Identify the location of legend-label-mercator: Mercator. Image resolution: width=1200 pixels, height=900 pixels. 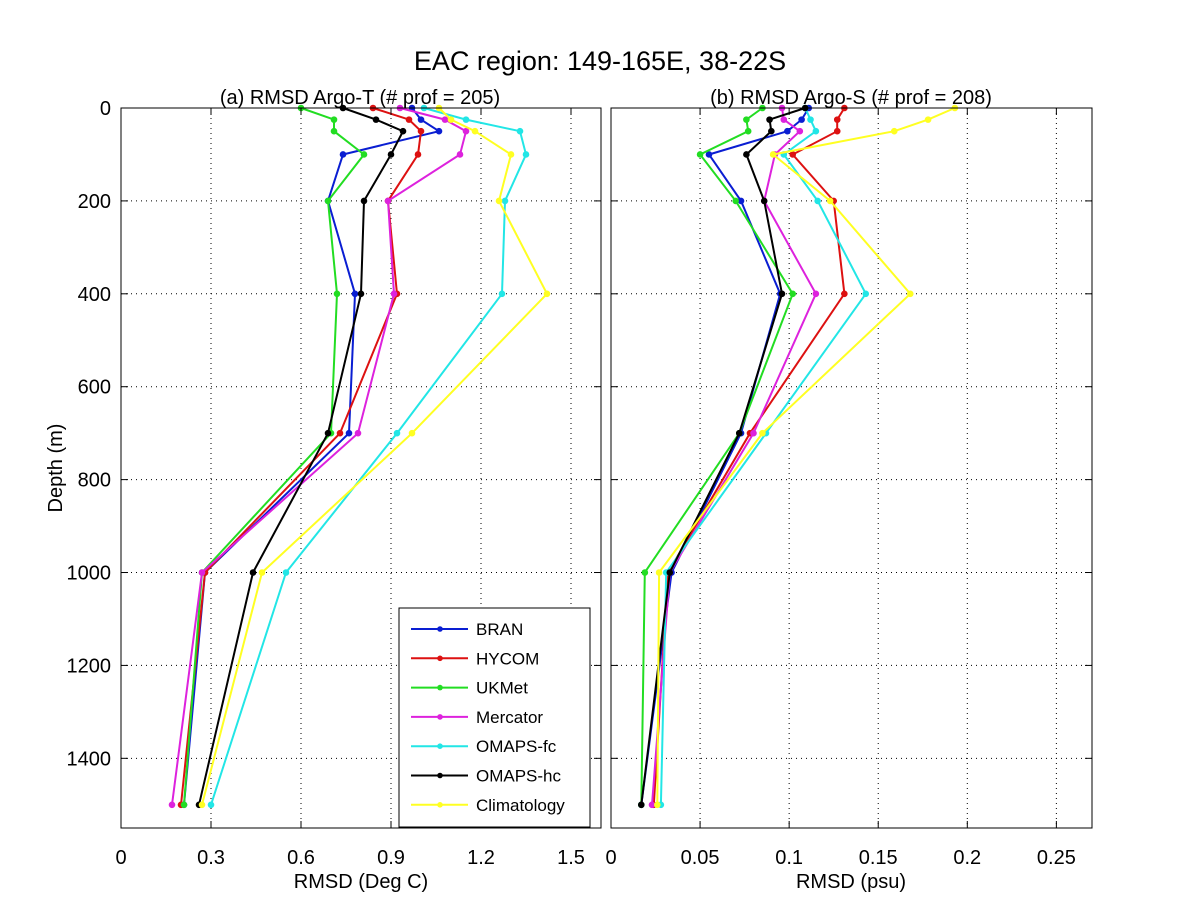
(509, 717).